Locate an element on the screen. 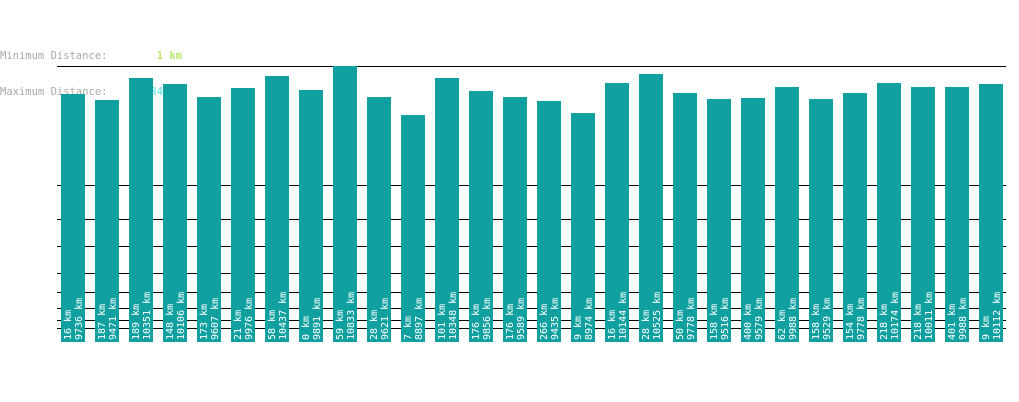  bar-12: 176 km9856 km is located at coordinates (481, 216).